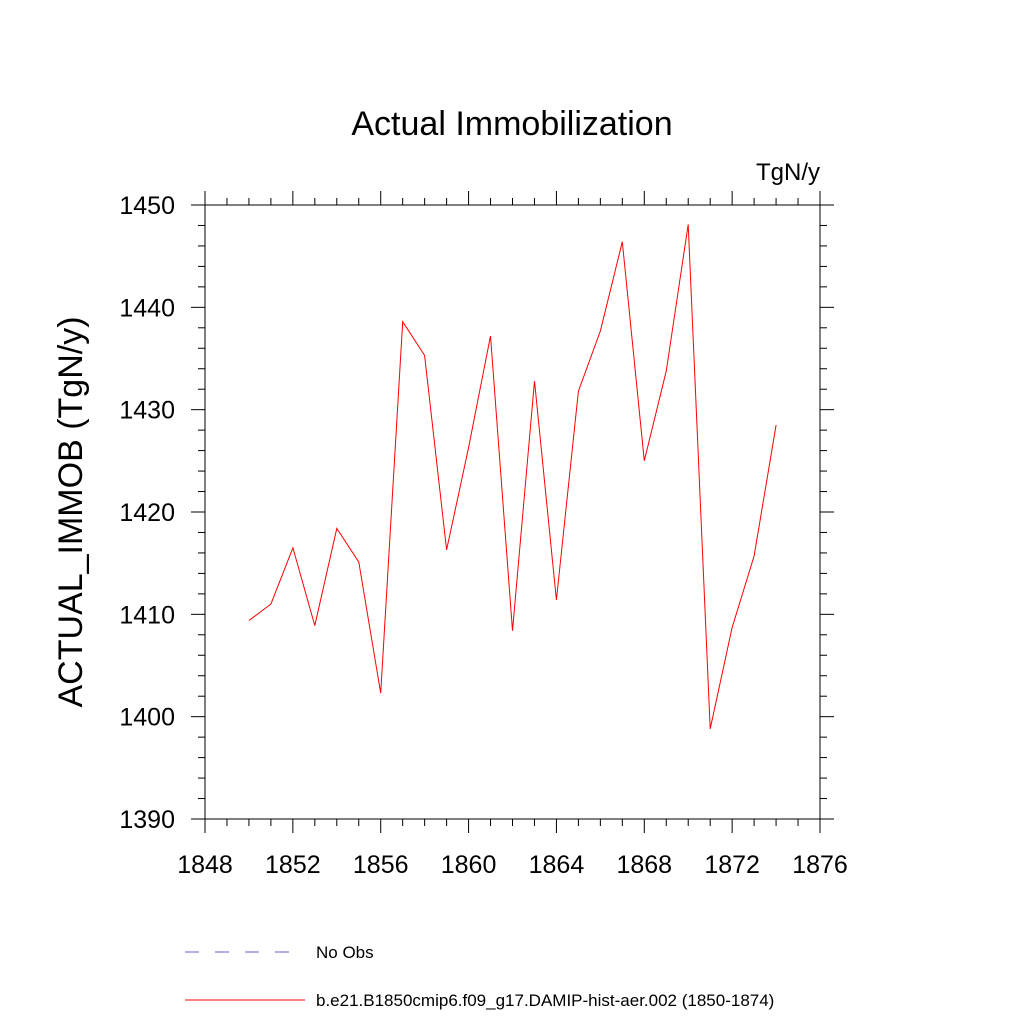 This screenshot has width=1024, height=1024. I want to click on x-tick-label: 1848, so click(205, 865).